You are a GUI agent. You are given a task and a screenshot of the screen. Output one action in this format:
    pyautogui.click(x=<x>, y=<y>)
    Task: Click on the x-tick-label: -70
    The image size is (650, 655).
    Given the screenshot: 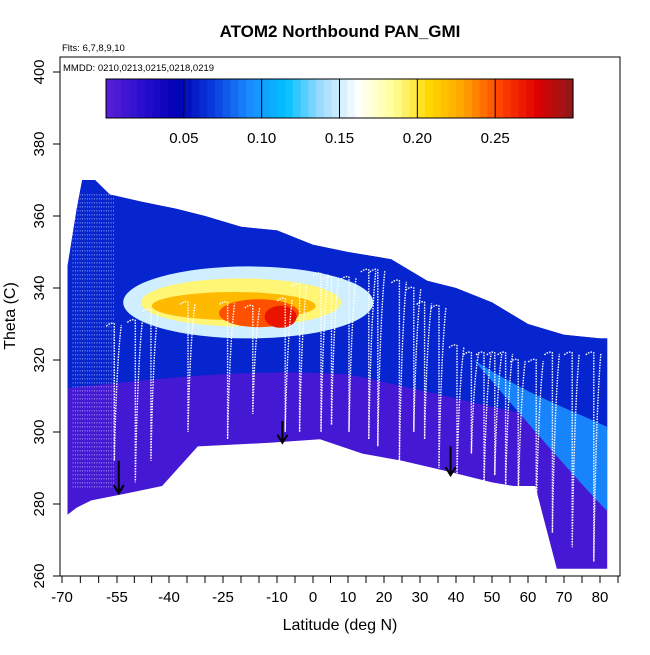 What is the action you would take?
    pyautogui.click(x=62, y=597)
    